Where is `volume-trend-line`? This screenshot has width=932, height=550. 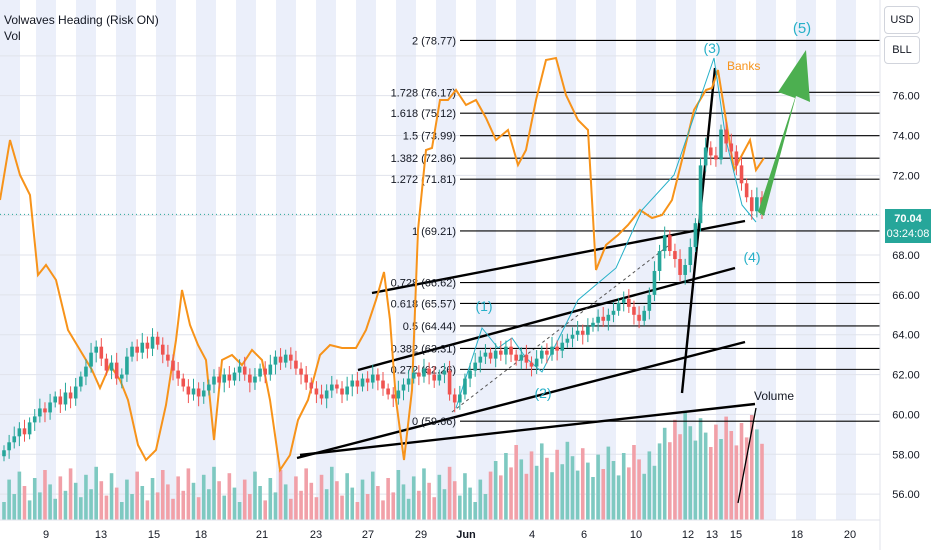
volume-trend-line is located at coordinates (747, 455).